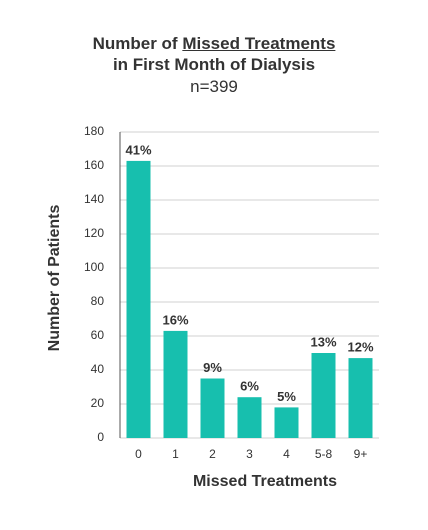 Image resolution: width=428 pixels, height=530 pixels. I want to click on y-tick-label: 140, so click(94, 199).